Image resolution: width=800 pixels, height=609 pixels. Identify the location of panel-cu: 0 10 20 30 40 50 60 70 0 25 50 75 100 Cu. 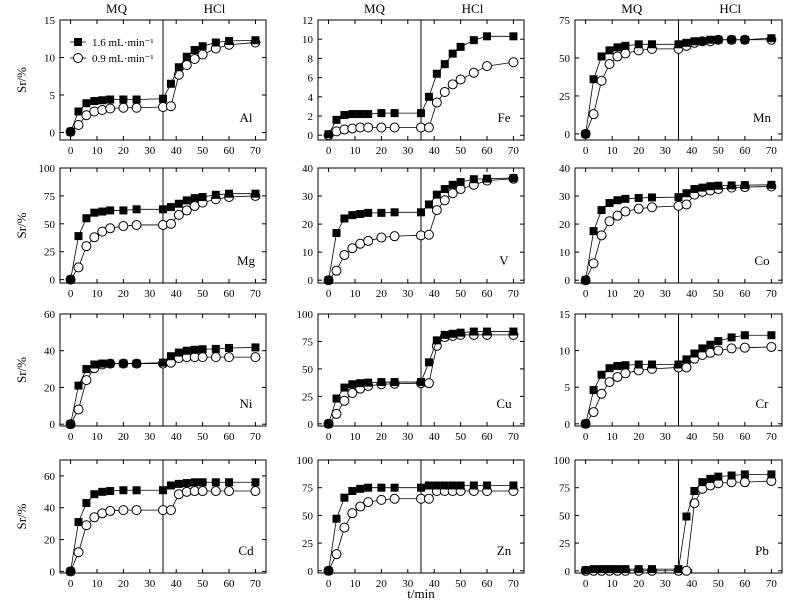
(411, 376).